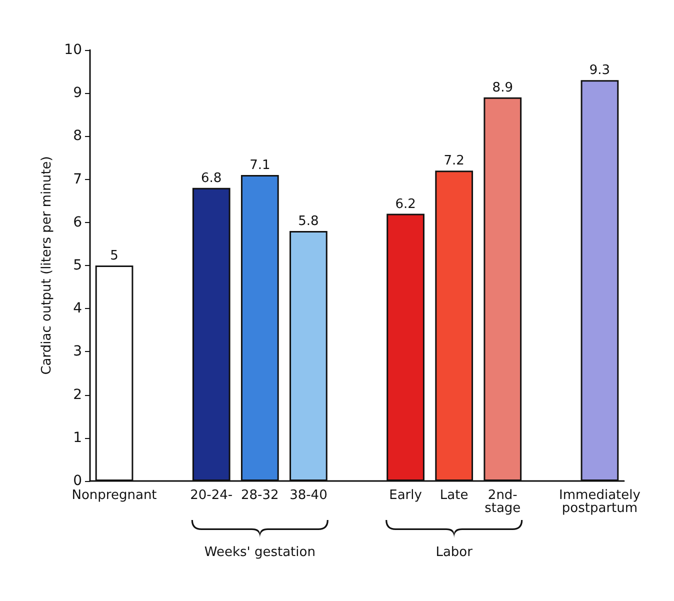 This screenshot has height=601, width=674. Describe the element at coordinates (211, 495) in the screenshot. I see `x-tick-label: 20-24-` at that location.